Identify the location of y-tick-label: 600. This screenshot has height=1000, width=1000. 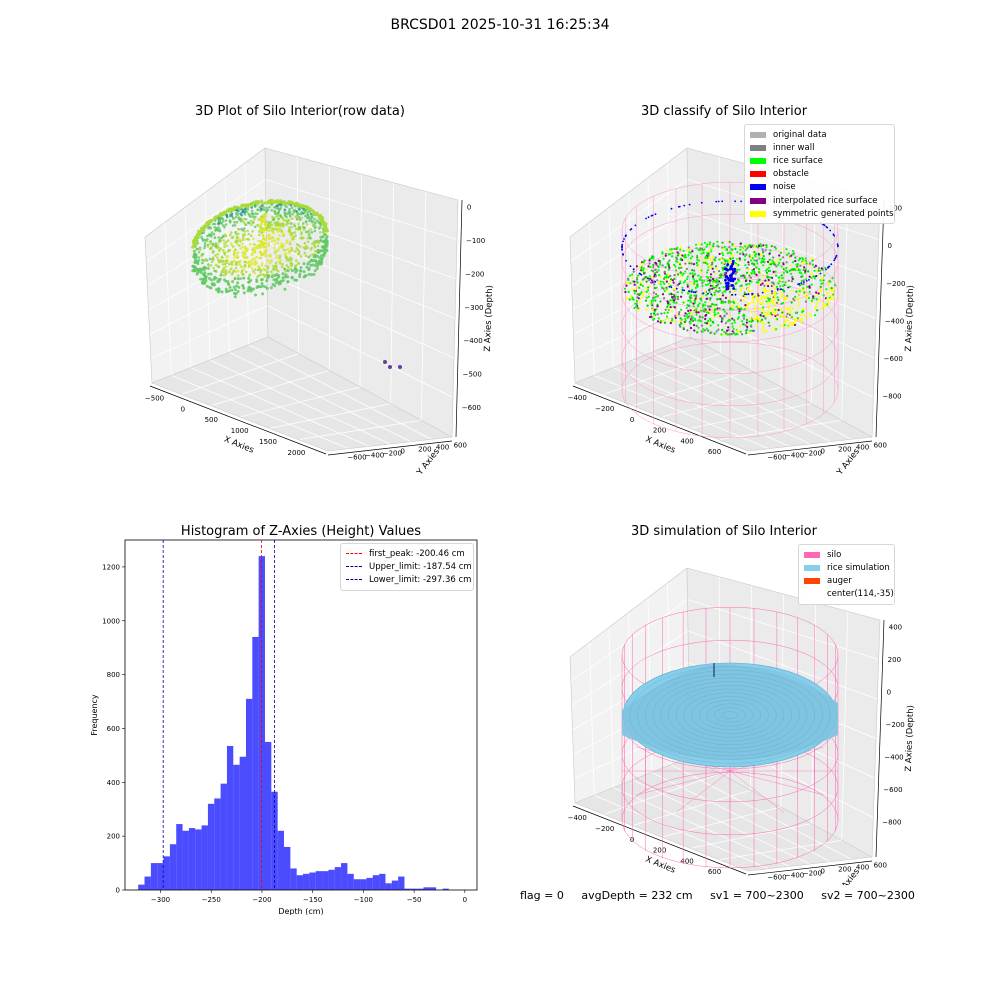
(113, 729).